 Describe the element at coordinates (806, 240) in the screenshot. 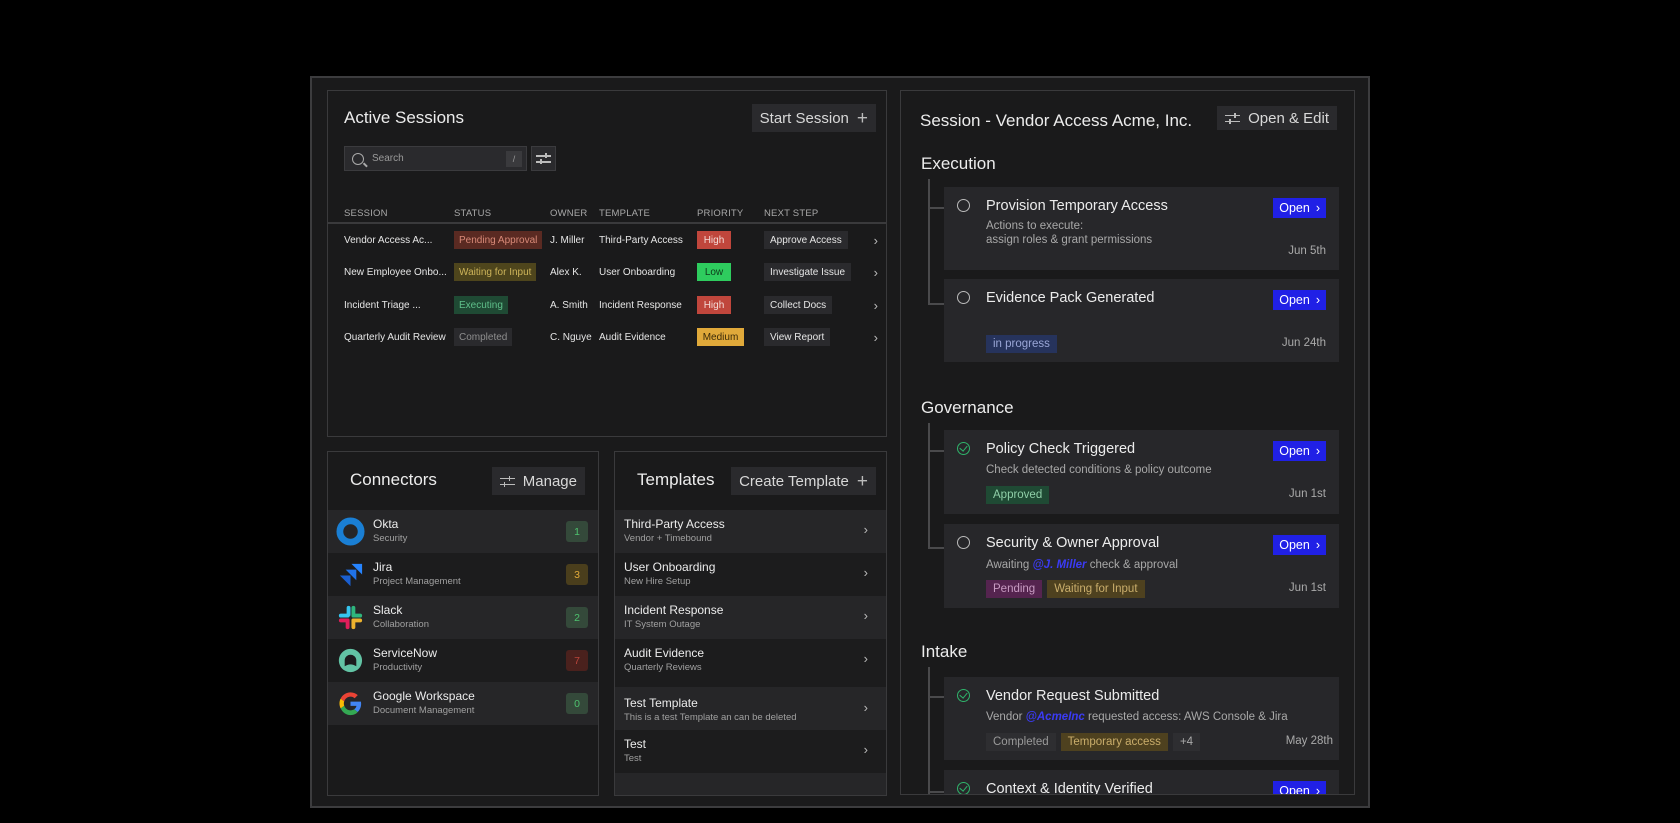

I see `next-step-button: Approve Access` at that location.